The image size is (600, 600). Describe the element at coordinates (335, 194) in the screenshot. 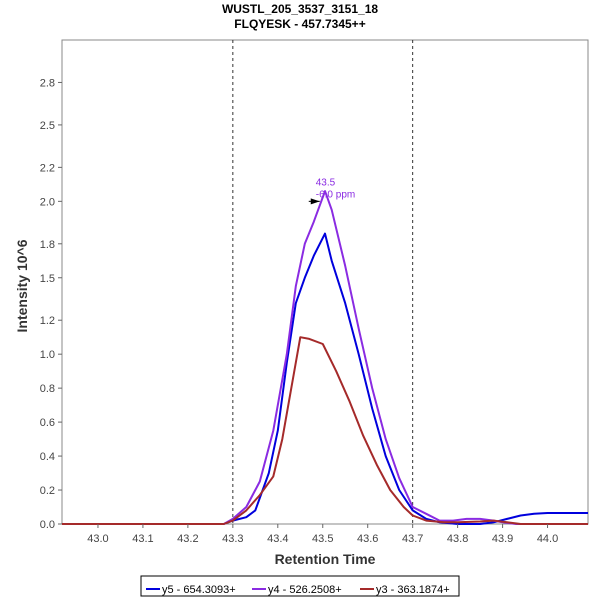

I see `peak-ppm-label: -6.0 ppm` at that location.